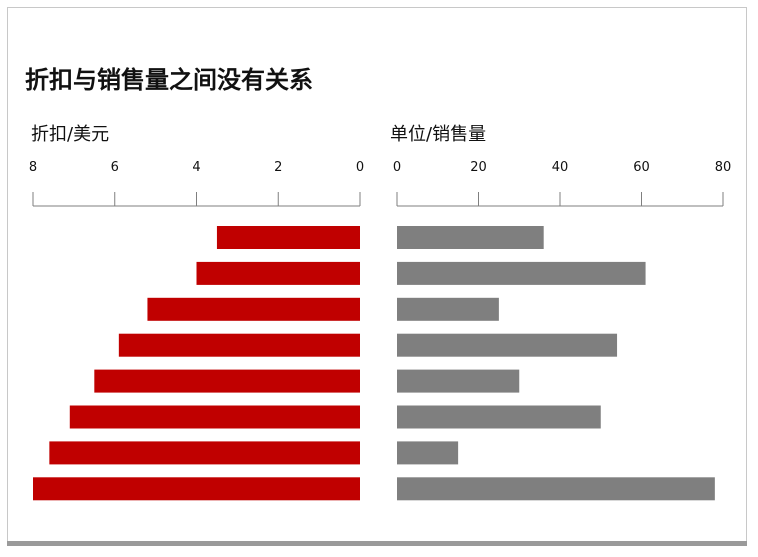 The image size is (758, 557). I want to click on right-tick-label: 60, so click(641, 167).